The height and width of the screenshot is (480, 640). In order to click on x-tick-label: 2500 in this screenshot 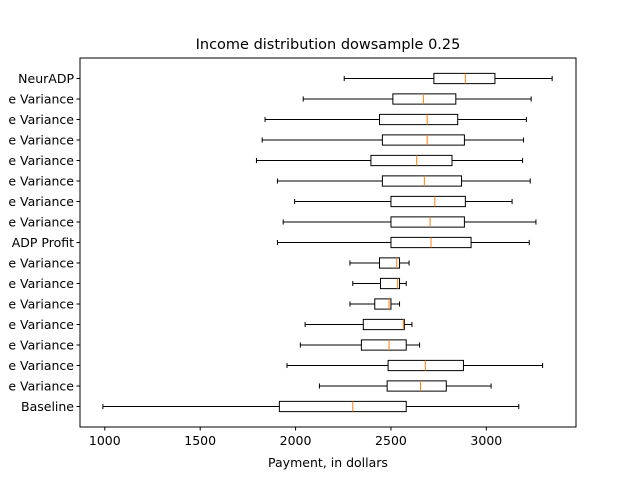, I will do `click(391, 440)`.